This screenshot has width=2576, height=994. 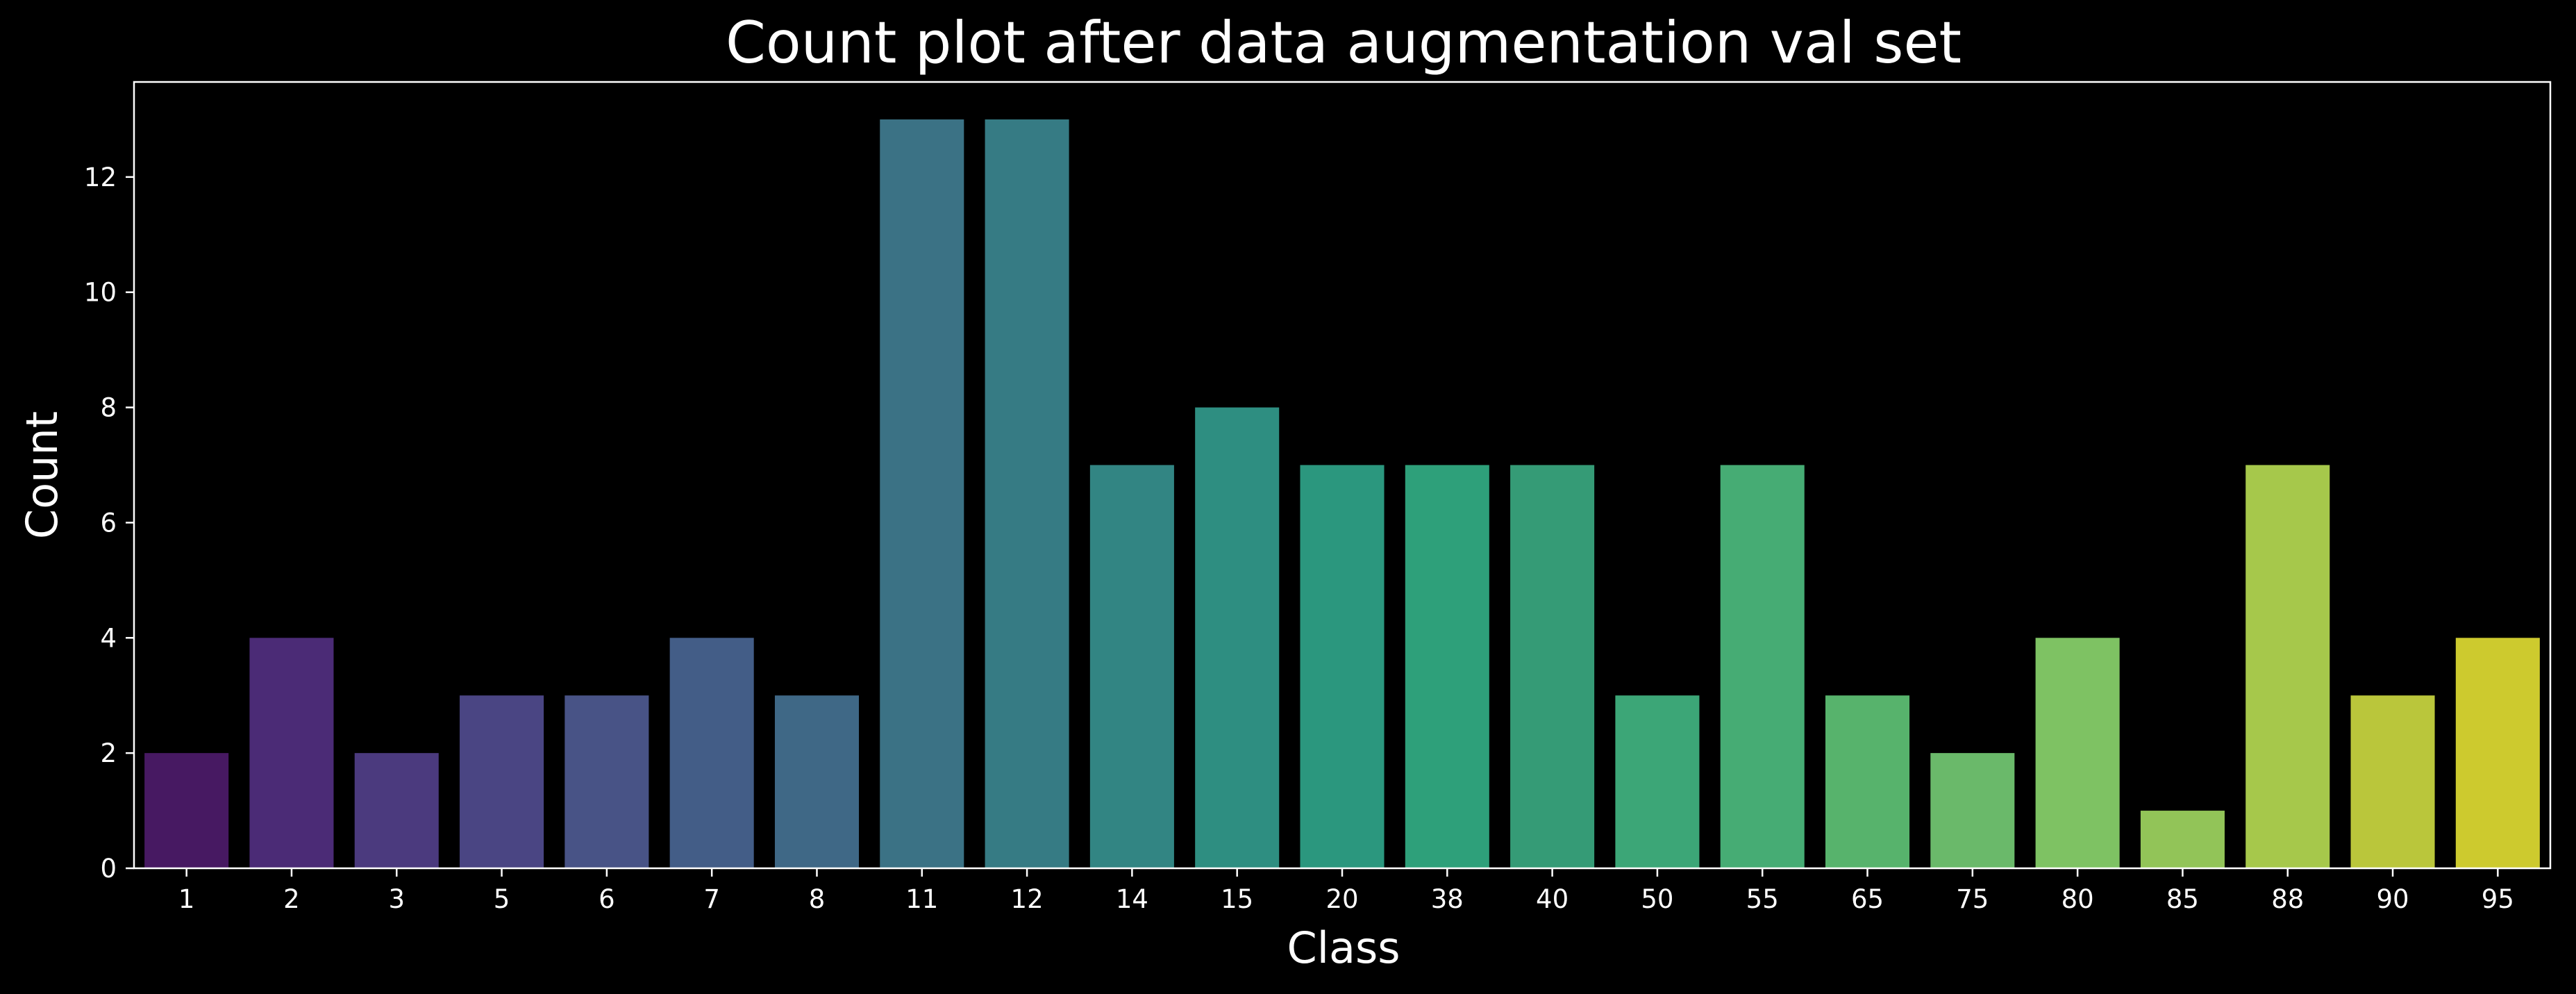 I want to click on y-tick-label: 12, so click(x=100, y=178).